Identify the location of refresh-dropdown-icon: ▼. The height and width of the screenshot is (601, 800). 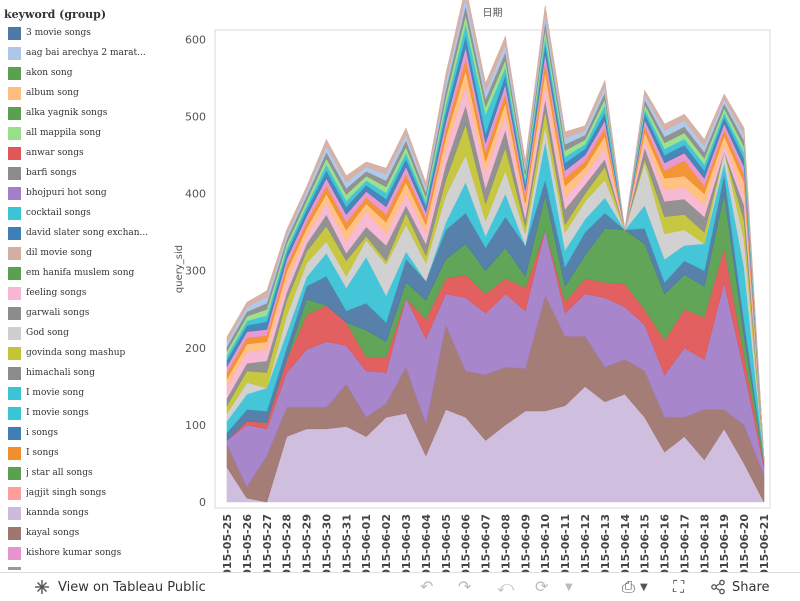
(569, 587).